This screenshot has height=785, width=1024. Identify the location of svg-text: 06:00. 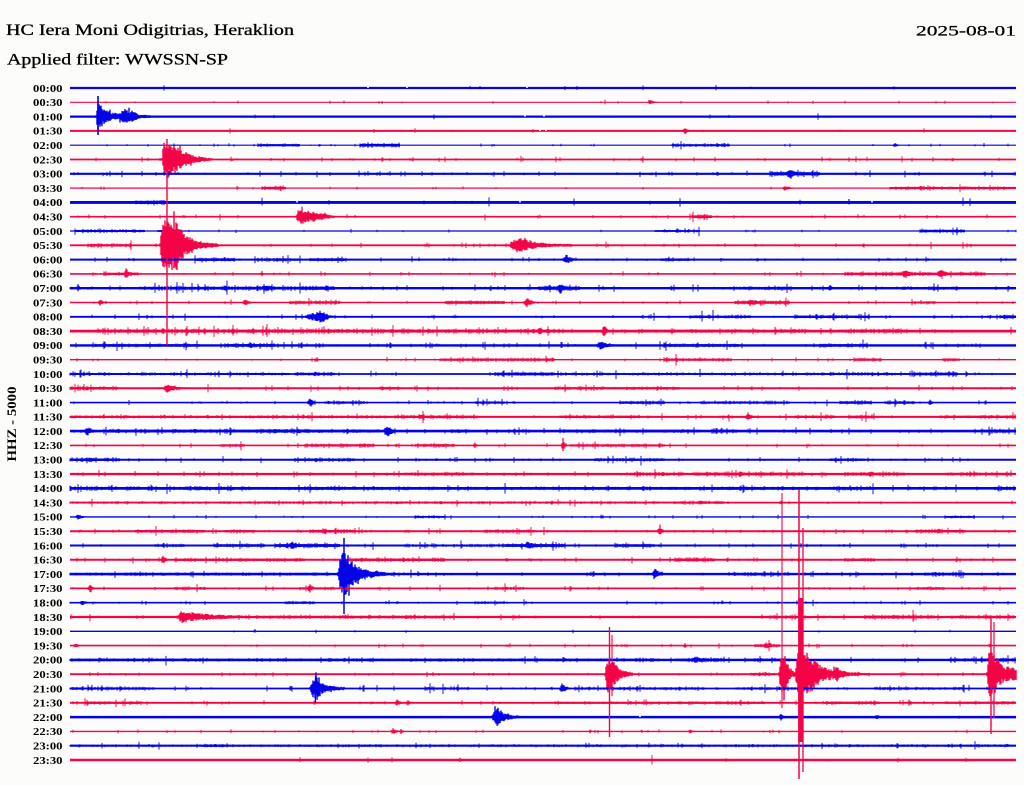
(48, 260).